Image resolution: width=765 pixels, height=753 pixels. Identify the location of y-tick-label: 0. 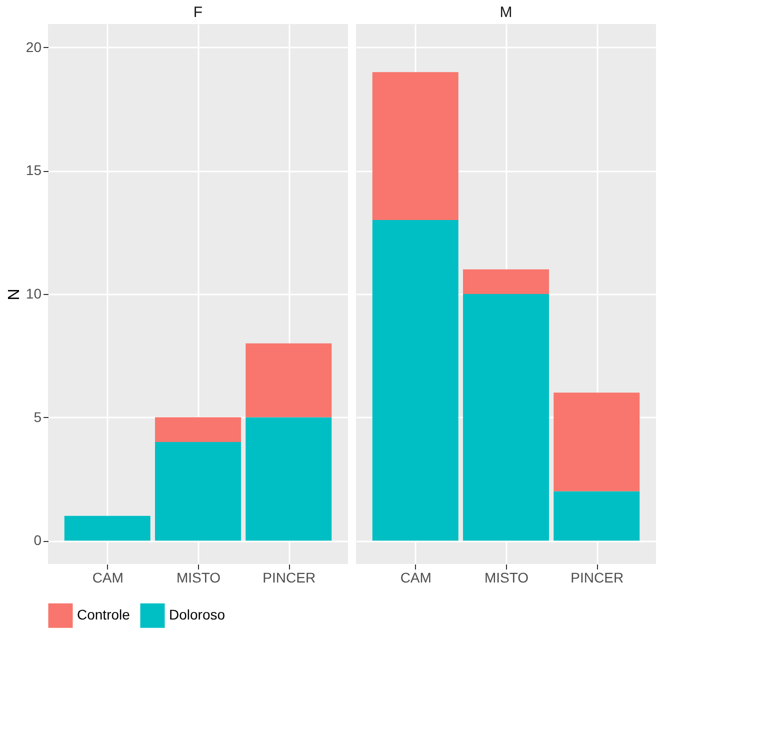
(38, 540).